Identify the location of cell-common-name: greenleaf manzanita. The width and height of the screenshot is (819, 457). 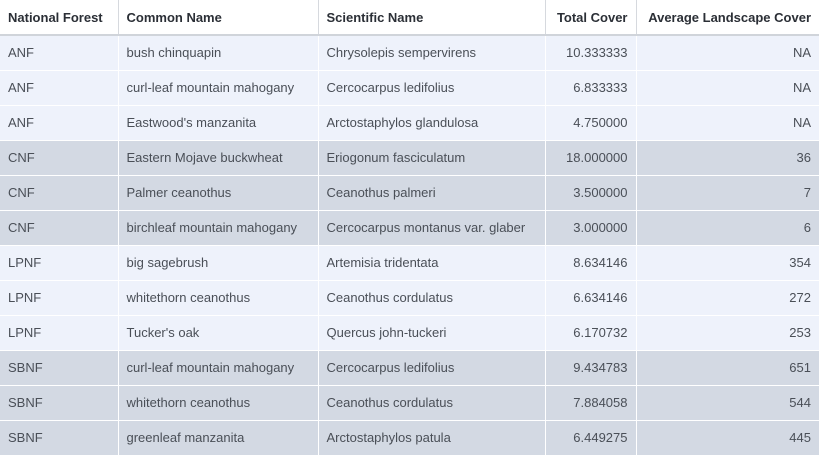
(218, 438).